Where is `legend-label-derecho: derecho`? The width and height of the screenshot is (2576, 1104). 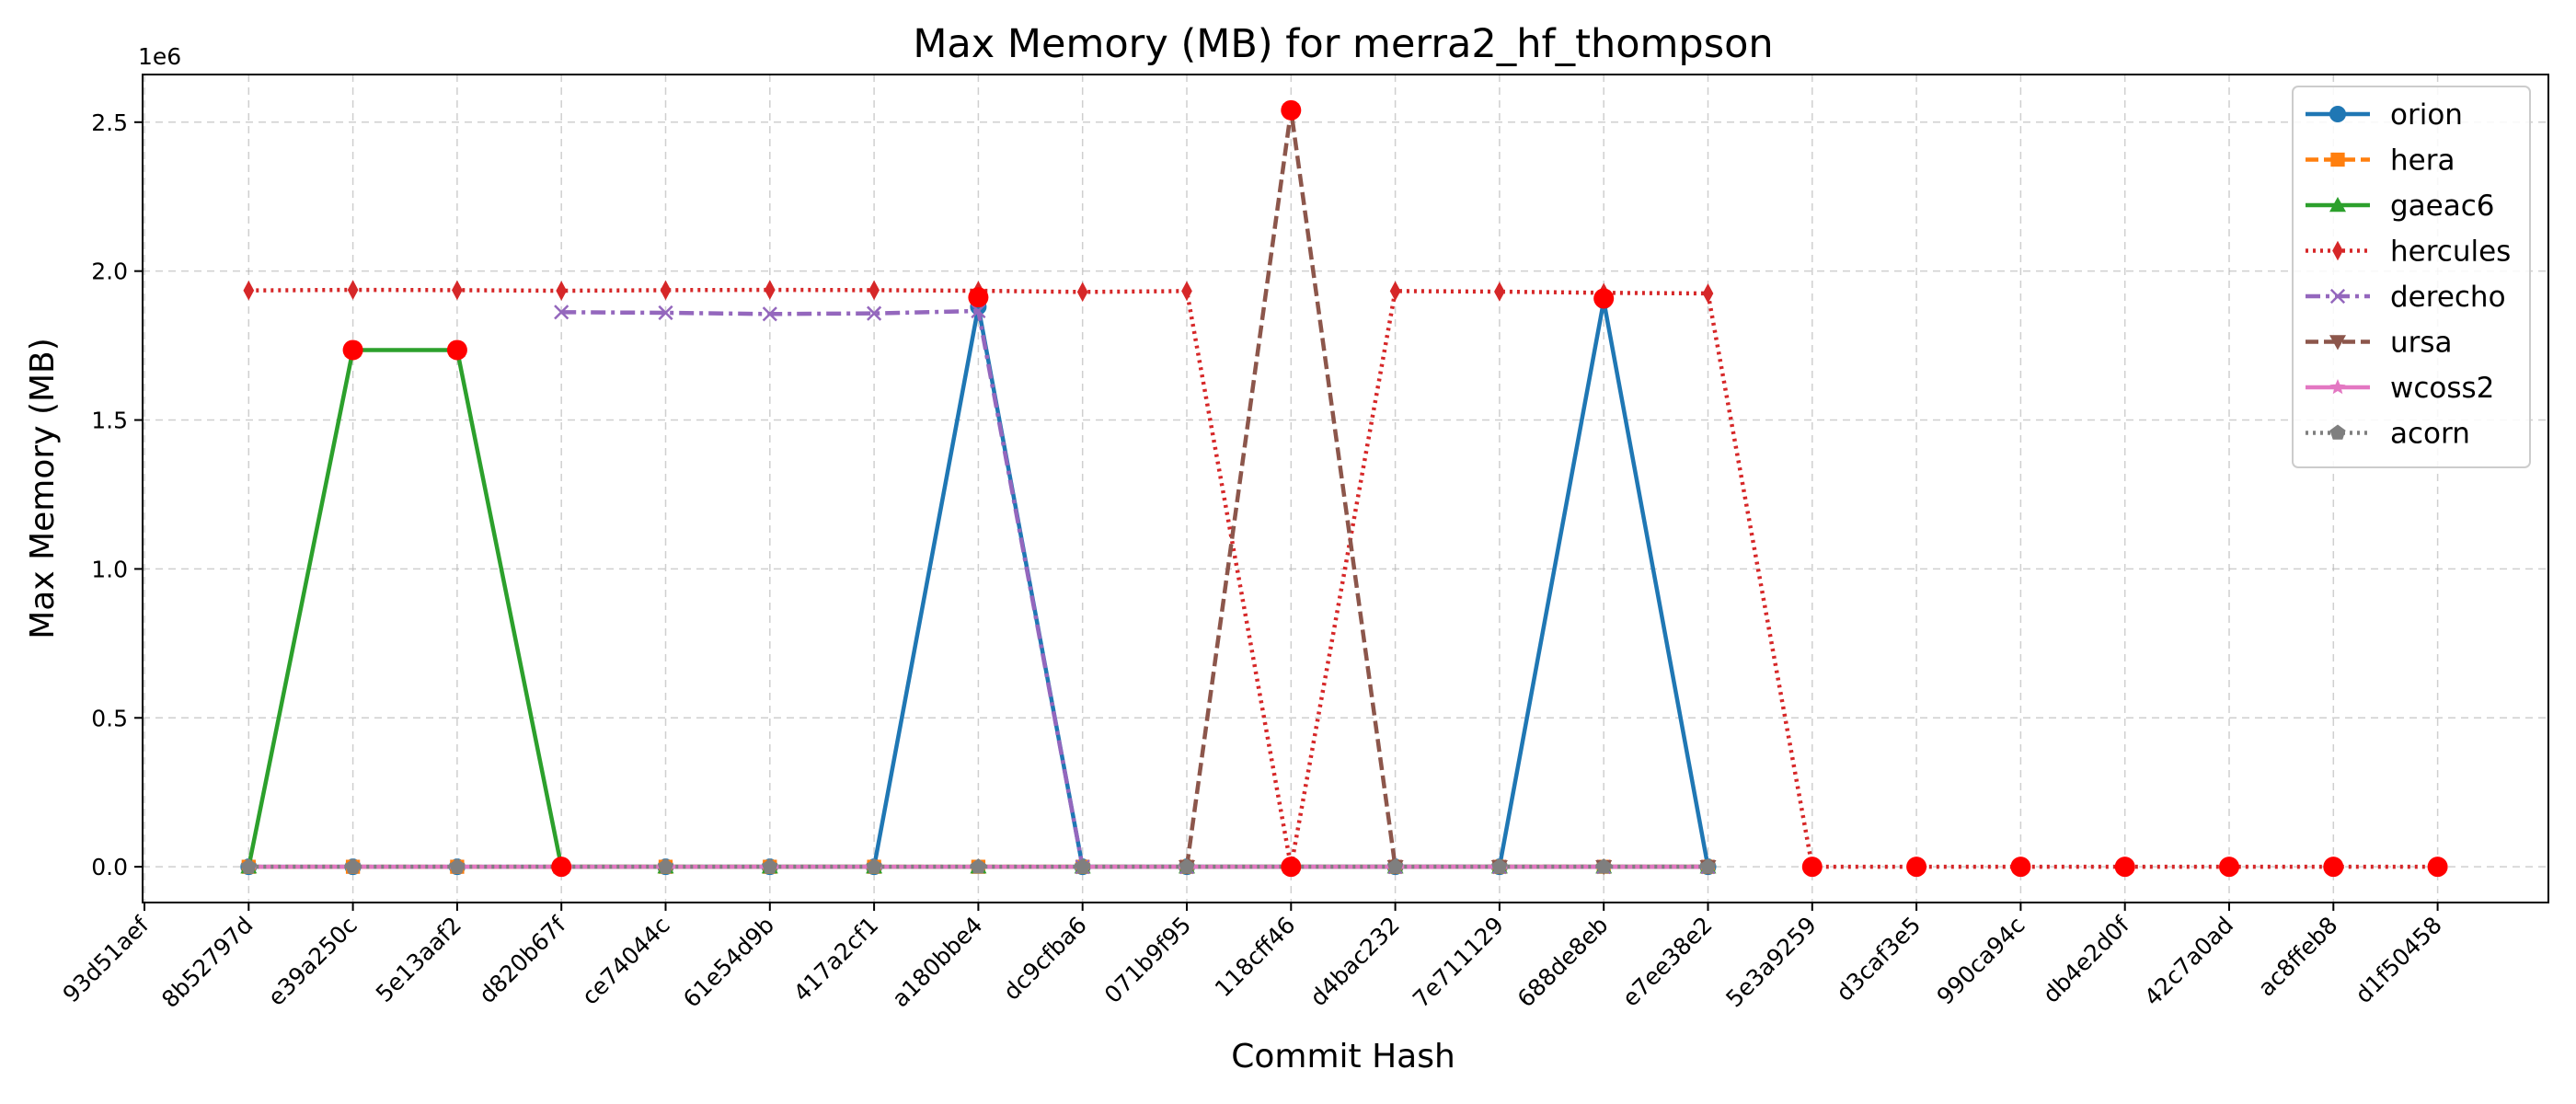
legend-label-derecho: derecho is located at coordinates (2448, 297).